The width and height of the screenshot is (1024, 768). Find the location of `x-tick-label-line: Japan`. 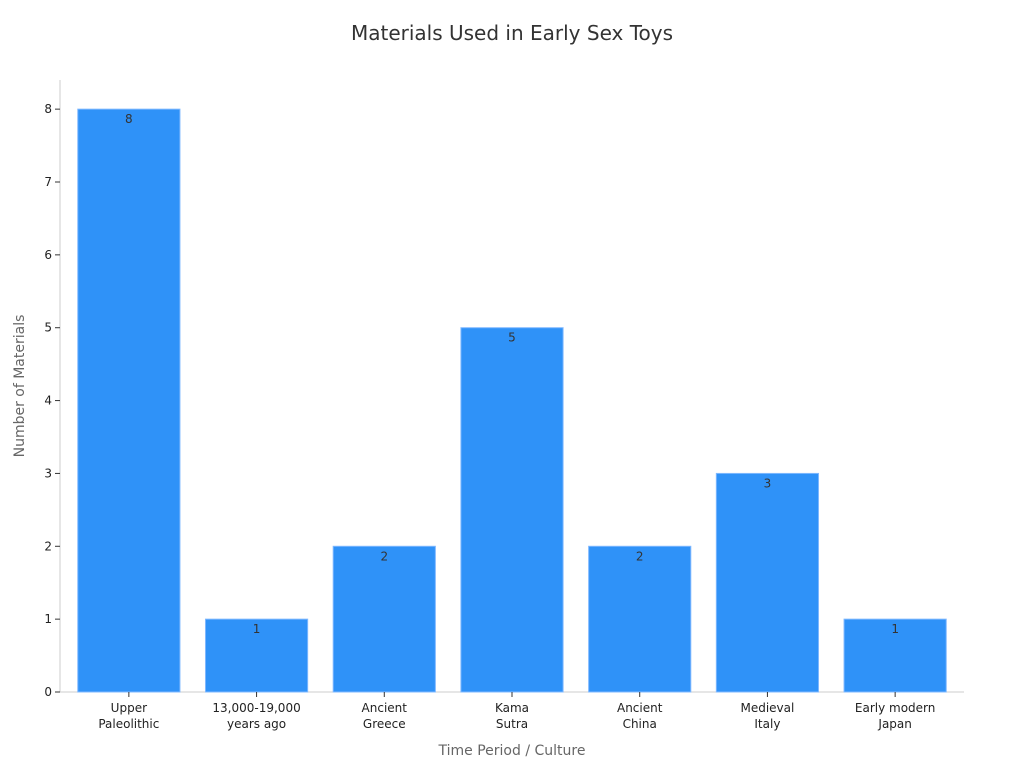

x-tick-label-line: Japan is located at coordinates (894, 724).